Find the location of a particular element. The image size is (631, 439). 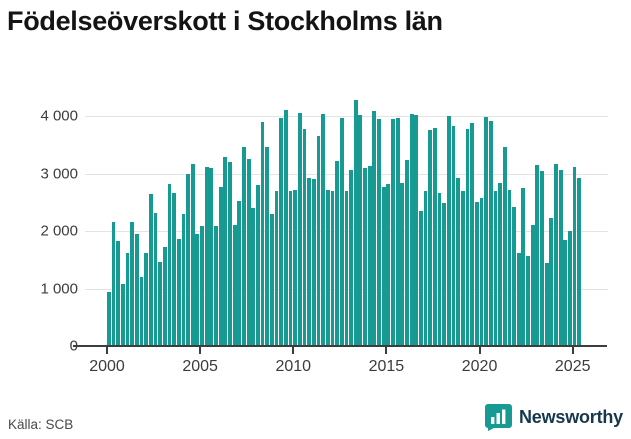

x-axis-line is located at coordinates (340, 346).